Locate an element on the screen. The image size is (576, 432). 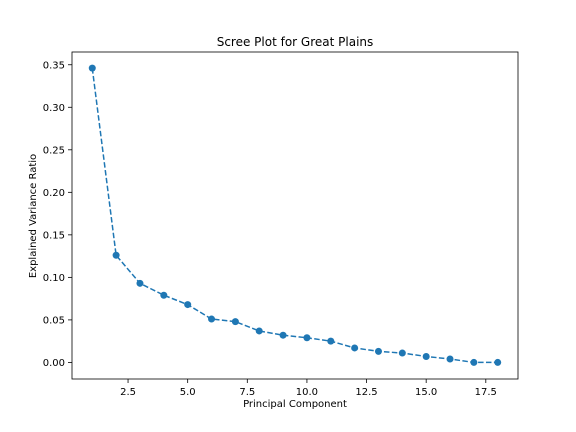
x-tick-label: 2.5 is located at coordinates (128, 392).